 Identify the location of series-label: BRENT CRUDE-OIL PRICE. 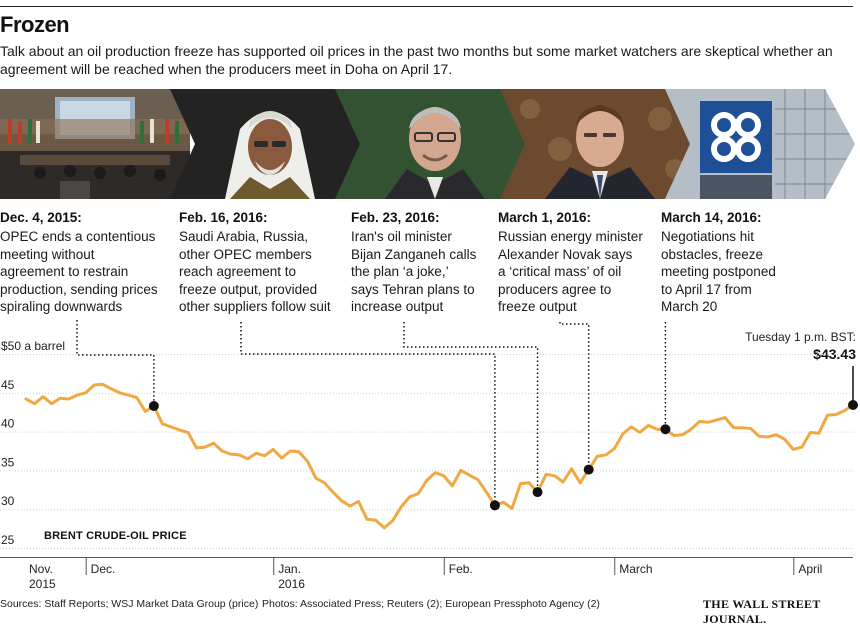
(115, 536).